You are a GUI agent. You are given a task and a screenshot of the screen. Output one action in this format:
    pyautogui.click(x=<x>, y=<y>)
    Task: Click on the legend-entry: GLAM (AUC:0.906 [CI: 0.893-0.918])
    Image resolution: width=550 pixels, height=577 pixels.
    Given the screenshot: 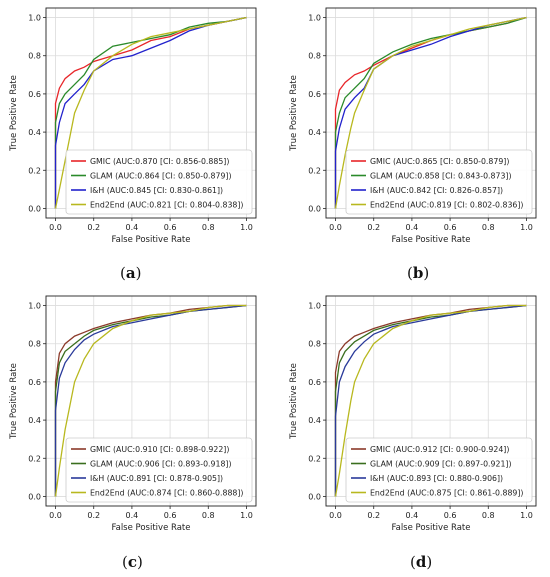 What is the action you would take?
    pyautogui.click(x=161, y=464)
    